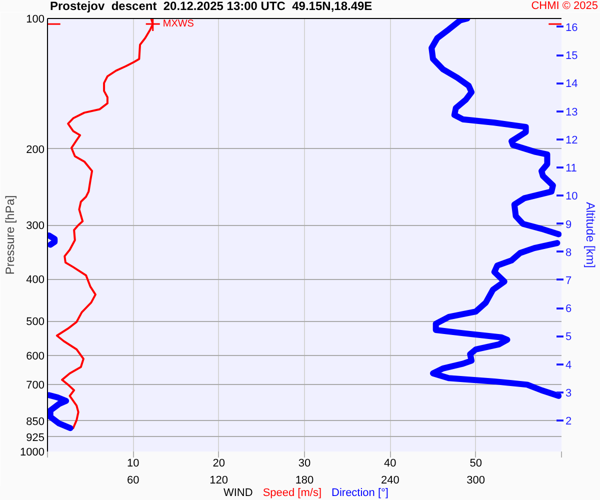  What do you see at coordinates (35, 385) in the screenshot?
I see `y-tick-label: 700` at bounding box center [35, 385].